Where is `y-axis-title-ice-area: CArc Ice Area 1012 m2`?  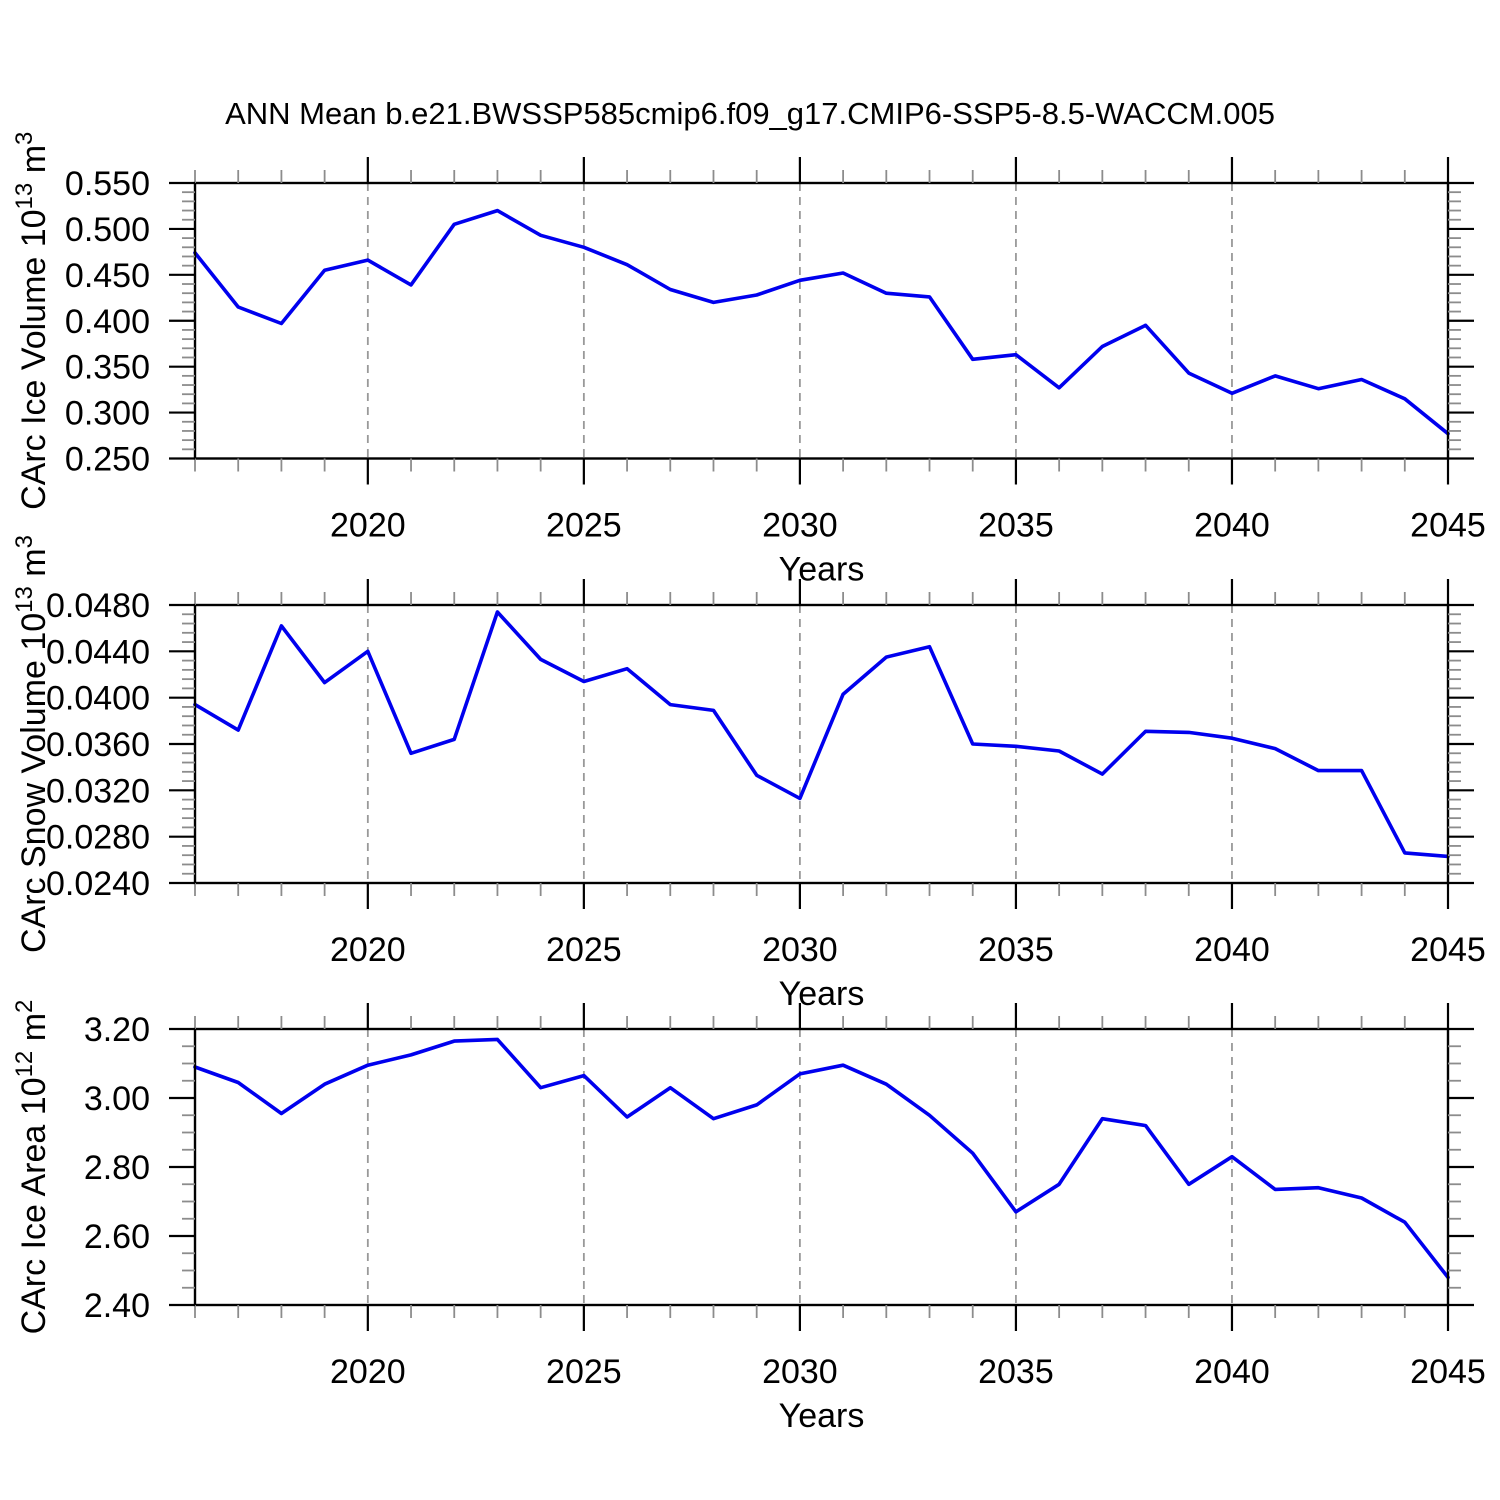
y-axis-title-ice-area: CArc Ice Area 1012 m2 is located at coordinates (32, 1167).